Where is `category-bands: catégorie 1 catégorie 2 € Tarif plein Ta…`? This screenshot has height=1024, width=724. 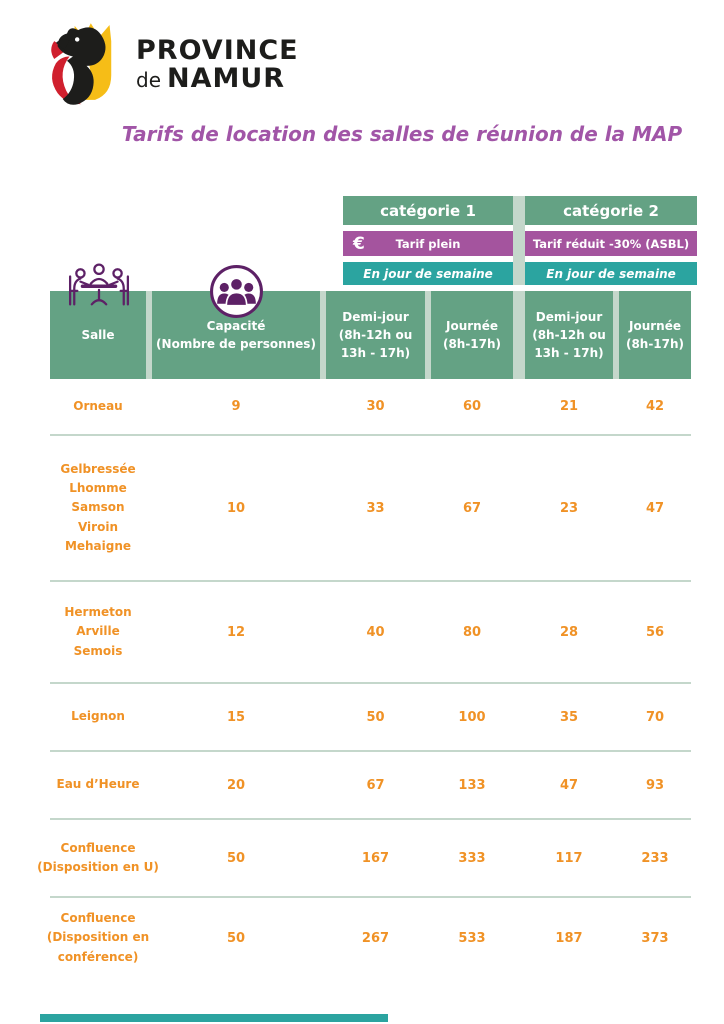 category-bands: catégorie 1 catégorie 2 € Tarif plein Ta… is located at coordinates (511, 240).